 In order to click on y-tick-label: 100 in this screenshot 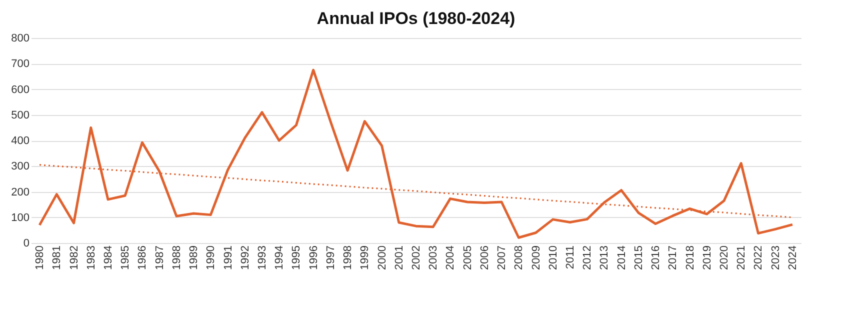, I will do `click(20, 218)`.